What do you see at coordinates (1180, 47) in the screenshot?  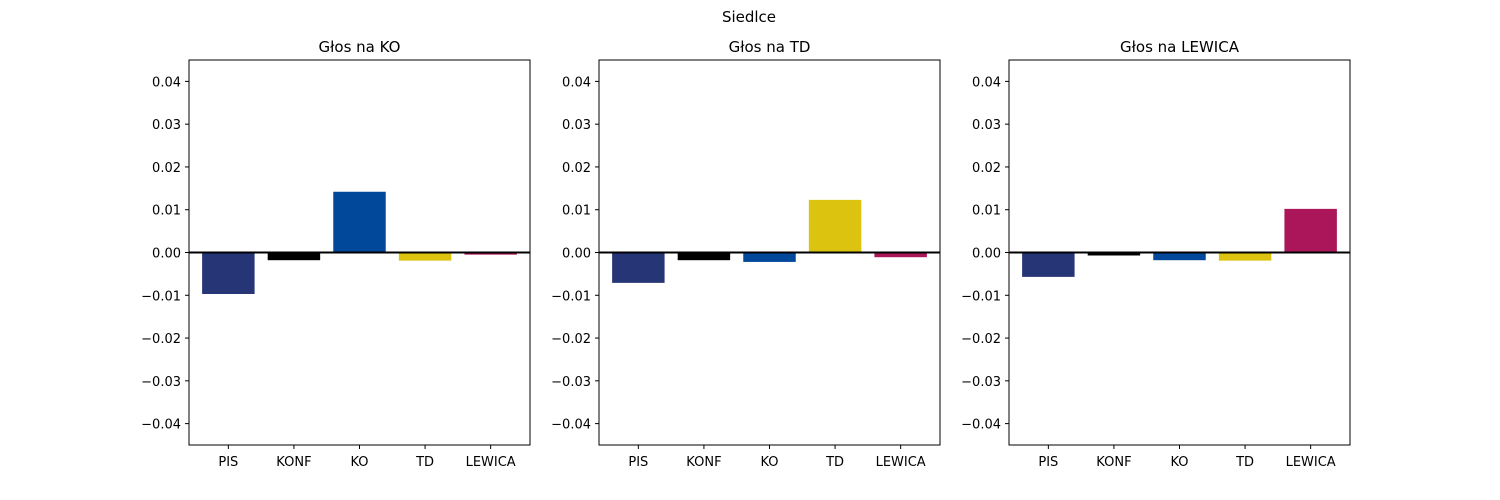 I see `subplot-title: Głos na LEWICA` at bounding box center [1180, 47].